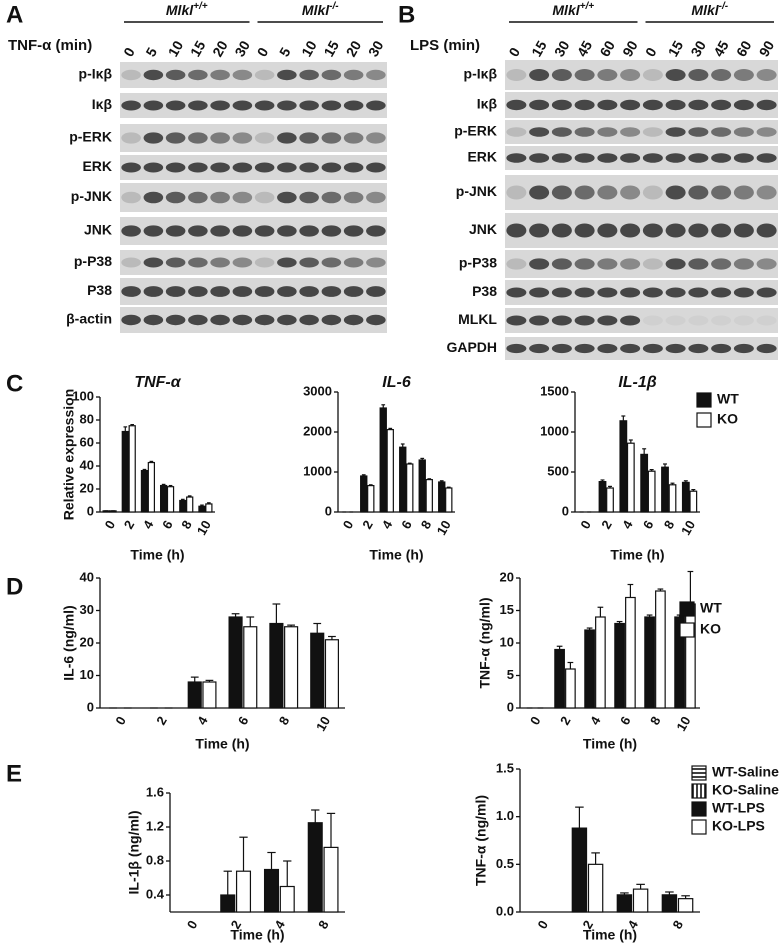 The height and width of the screenshot is (944, 784). What do you see at coordinates (155, 859) in the screenshot?
I see `y-tick-label: 0.8` at bounding box center [155, 859].